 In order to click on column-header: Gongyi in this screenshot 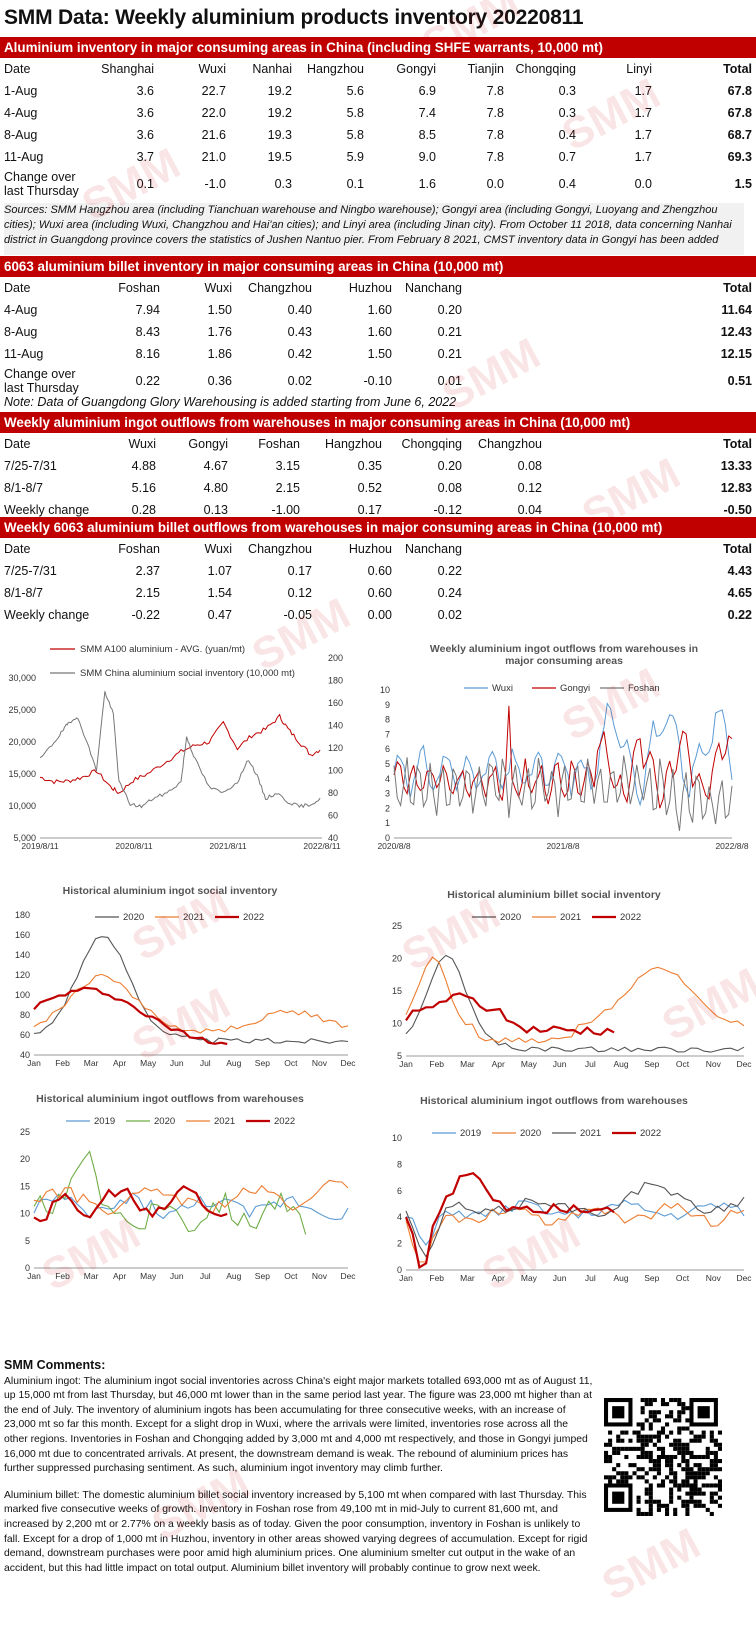, I will do `click(208, 444)`.